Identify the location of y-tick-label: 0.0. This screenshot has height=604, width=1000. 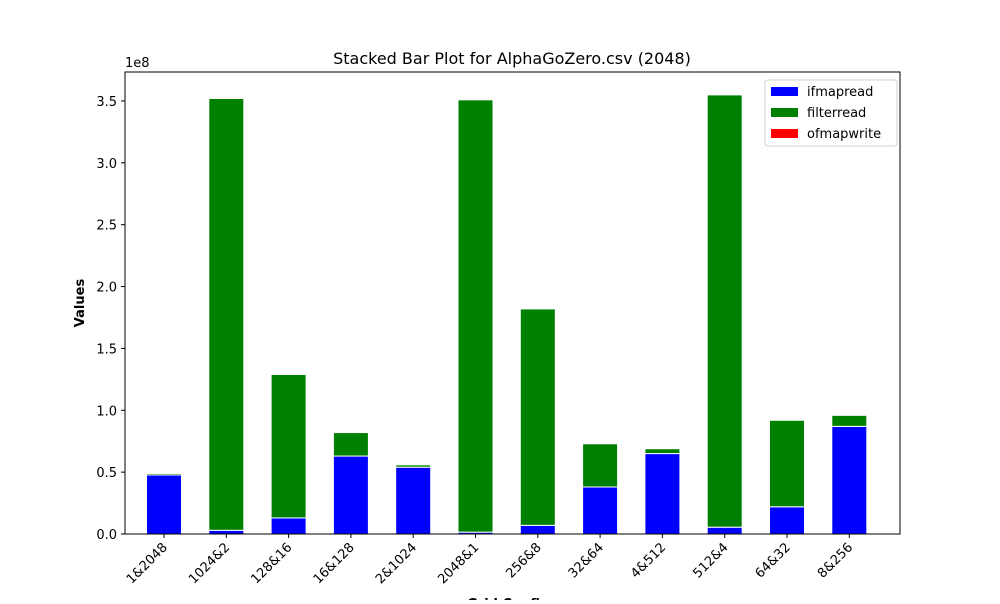
(106, 535).